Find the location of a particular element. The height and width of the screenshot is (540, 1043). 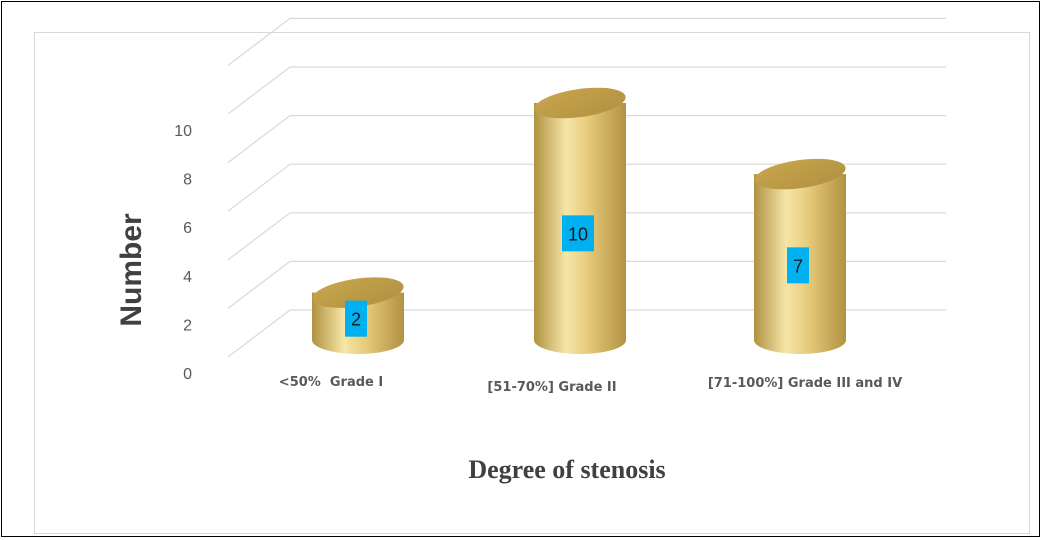

y-tick-label: 2 is located at coordinates (187, 325).